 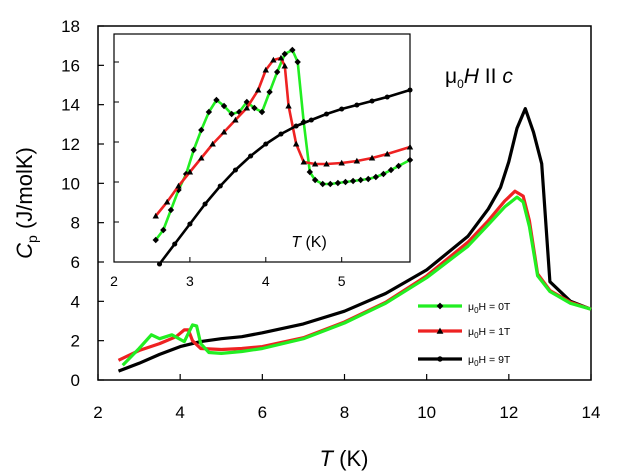 What do you see at coordinates (97, 412) in the screenshot?
I see `x-tick-label: 2` at bounding box center [97, 412].